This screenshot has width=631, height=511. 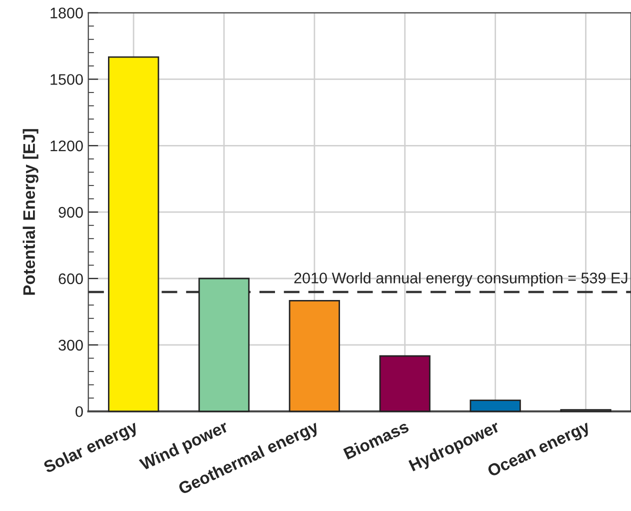 I want to click on y-axis-title: Potential Energy [EJ], so click(x=30, y=212).